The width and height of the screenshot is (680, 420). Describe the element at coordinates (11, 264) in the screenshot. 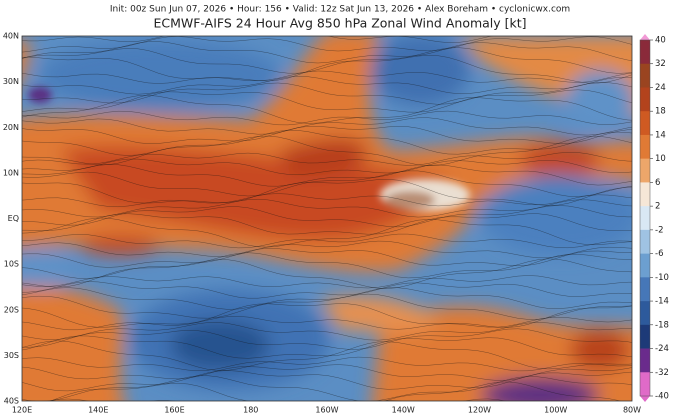

I see `lat-label: 10S` at that location.